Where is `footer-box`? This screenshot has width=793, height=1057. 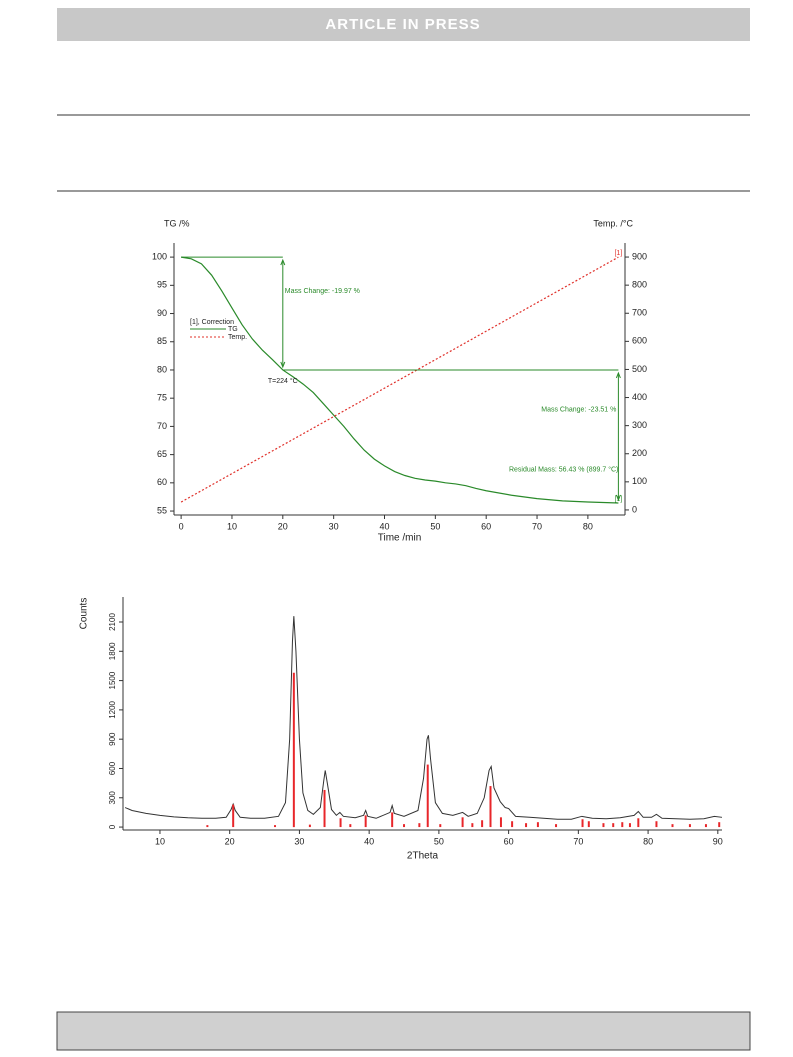
footer-box is located at coordinates (403, 1031).